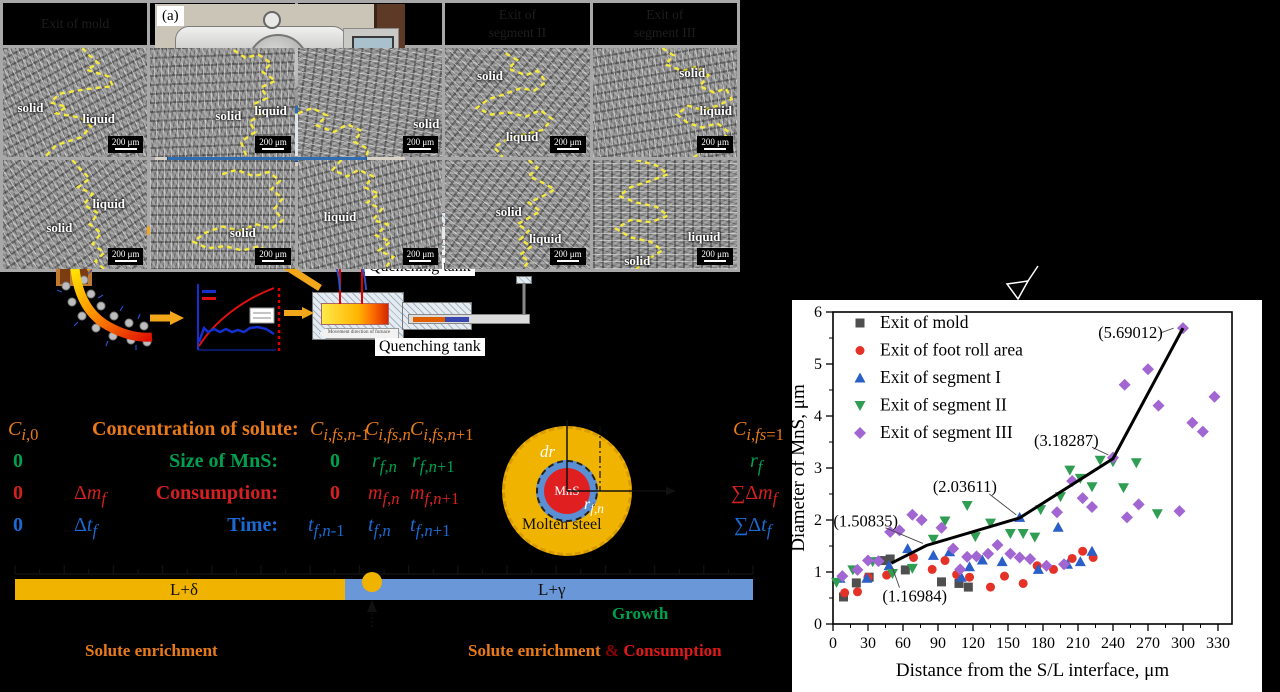  What do you see at coordinates (430, 347) in the screenshot?
I see `quench-tank-label-lower: Quenching tank` at bounding box center [430, 347].